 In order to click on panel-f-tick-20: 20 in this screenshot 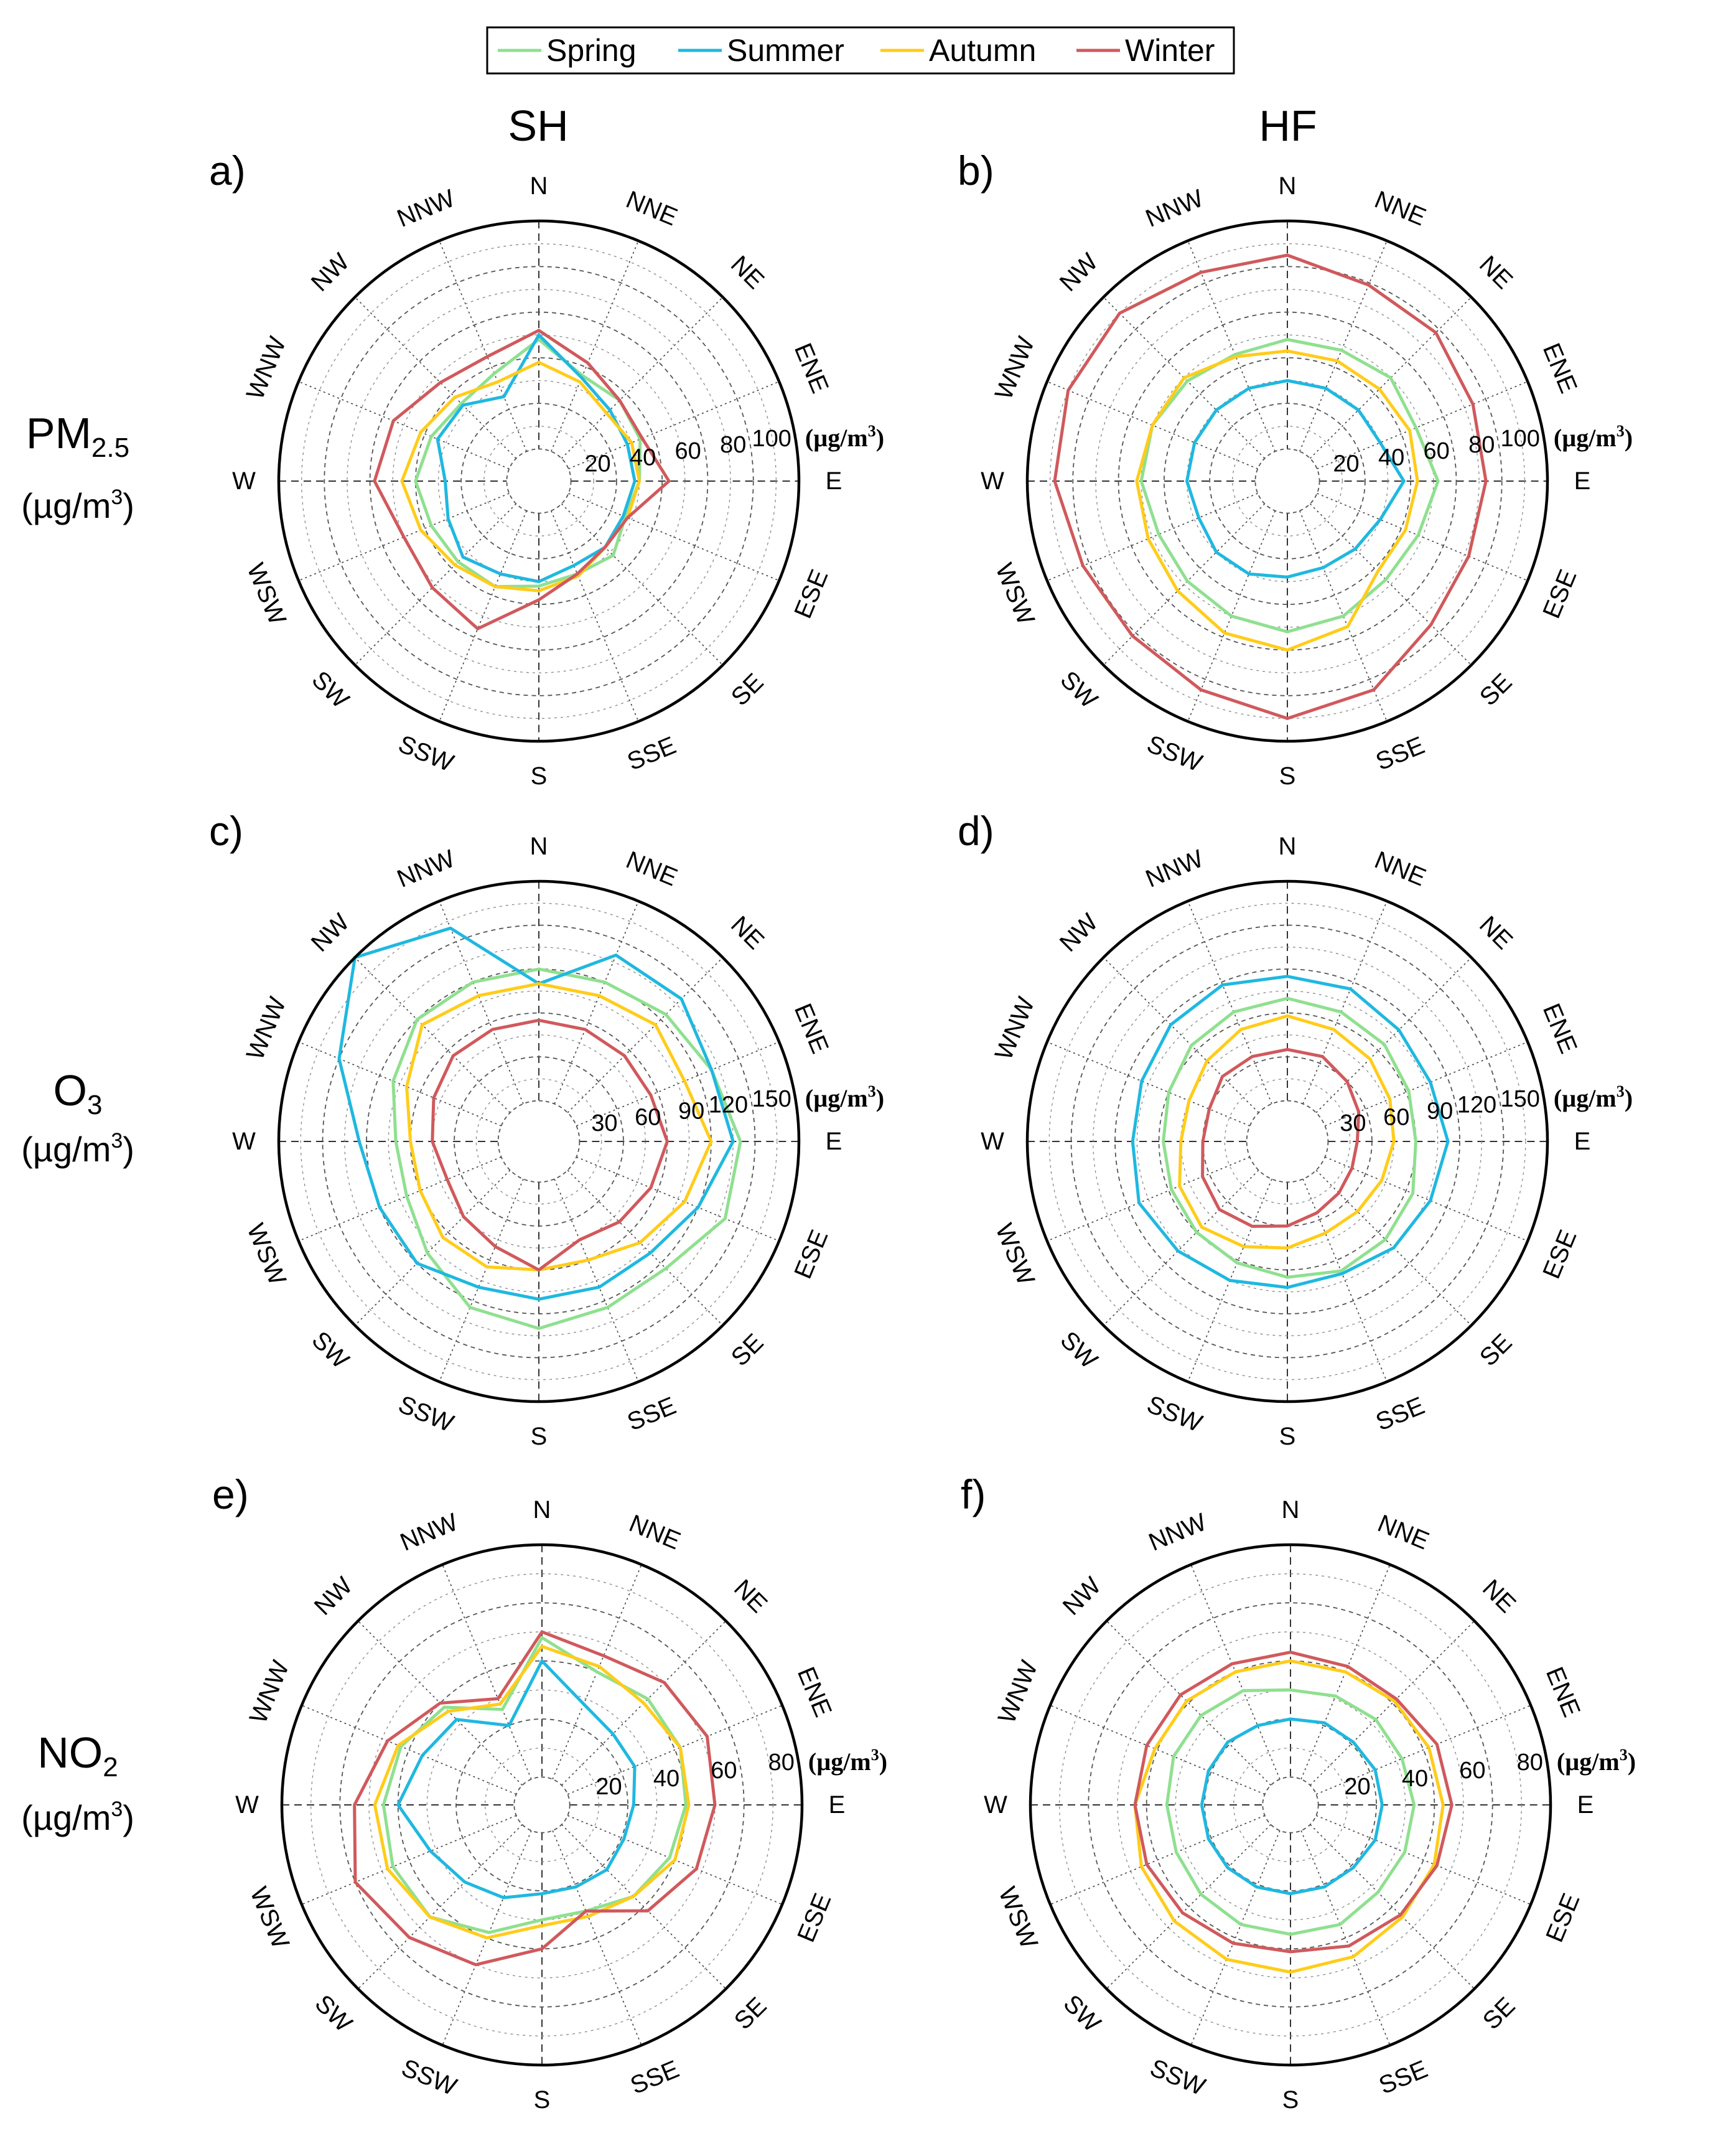, I will do `click(1357, 1787)`.